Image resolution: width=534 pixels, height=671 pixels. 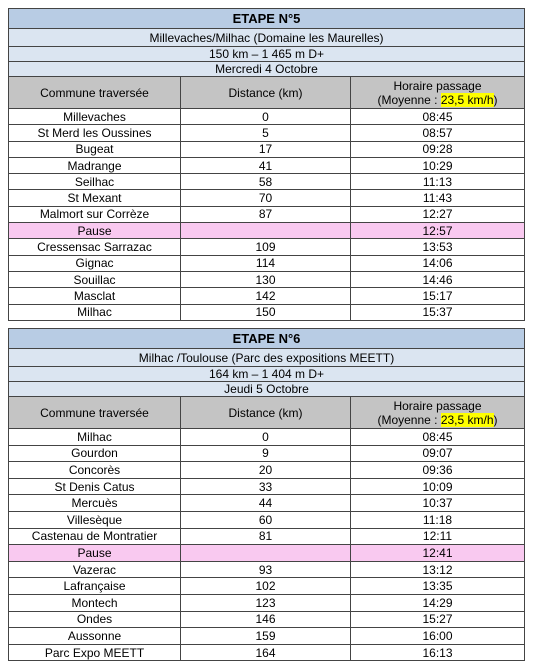 What do you see at coordinates (265, 453) in the screenshot?
I see `distance-cell: 9` at bounding box center [265, 453].